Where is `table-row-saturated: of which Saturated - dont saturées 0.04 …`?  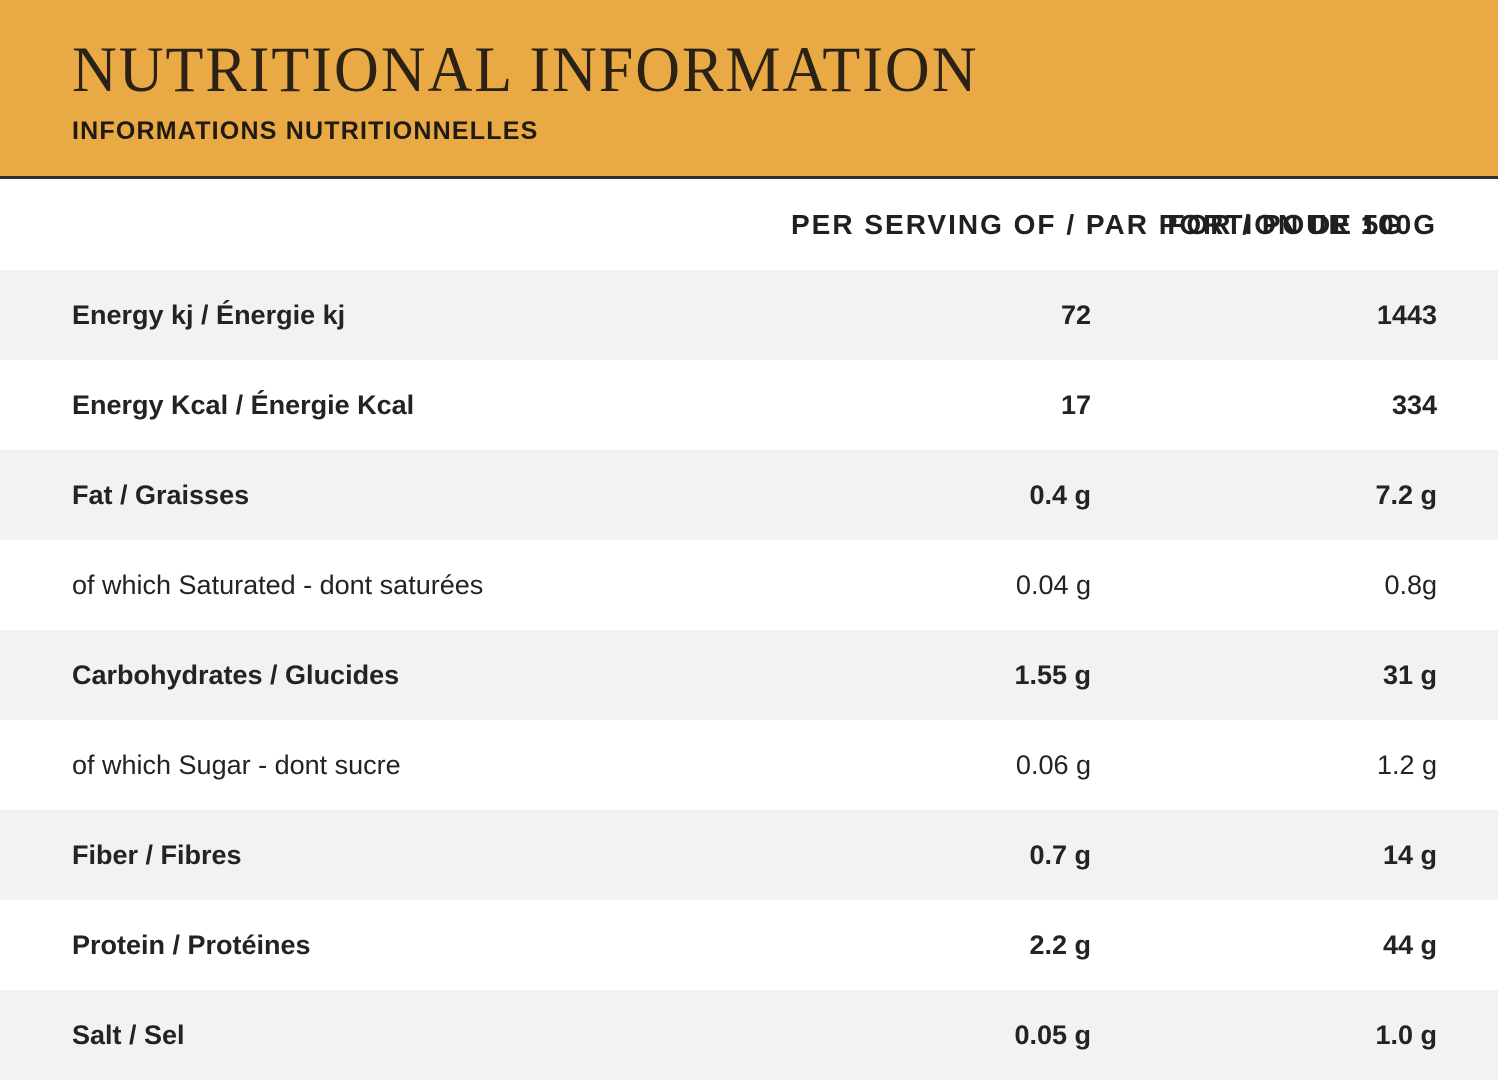
table-row-saturated: of which Saturated - dont saturées 0.04 … is located at coordinates (749, 585).